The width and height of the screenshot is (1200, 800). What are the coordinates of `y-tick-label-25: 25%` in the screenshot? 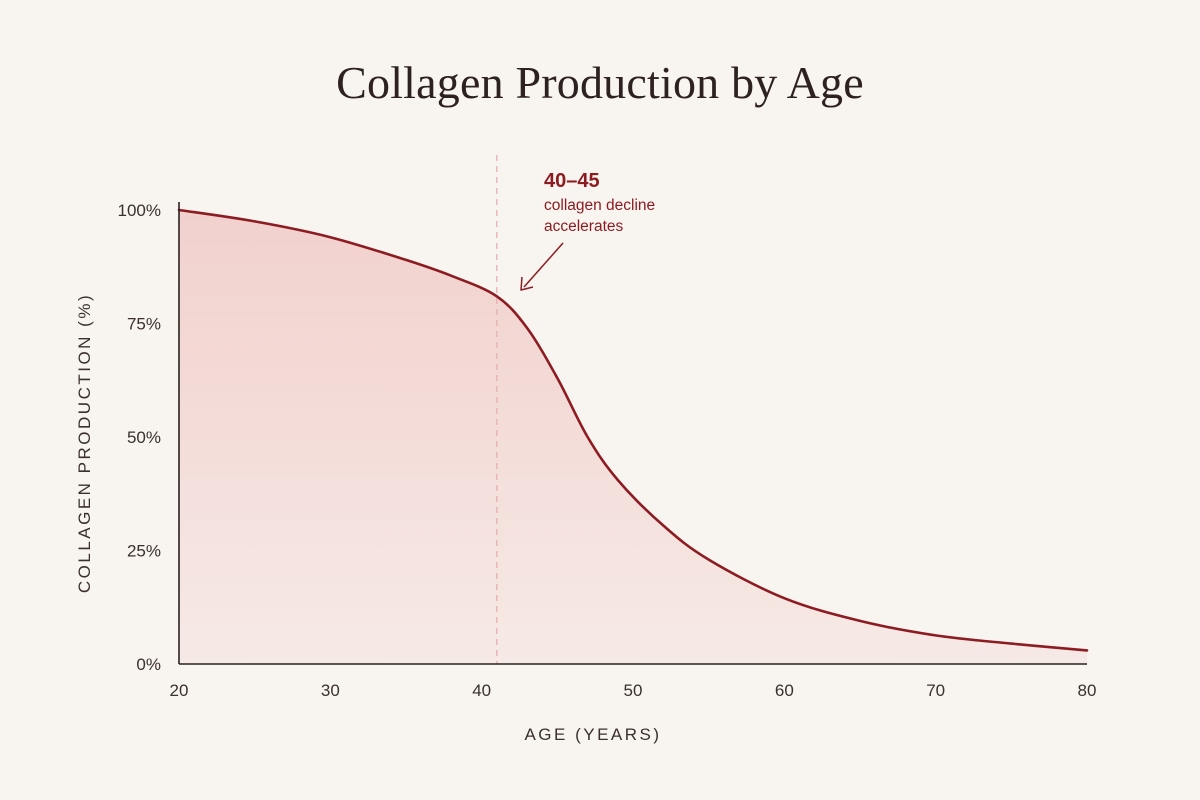 It's located at (144, 551).